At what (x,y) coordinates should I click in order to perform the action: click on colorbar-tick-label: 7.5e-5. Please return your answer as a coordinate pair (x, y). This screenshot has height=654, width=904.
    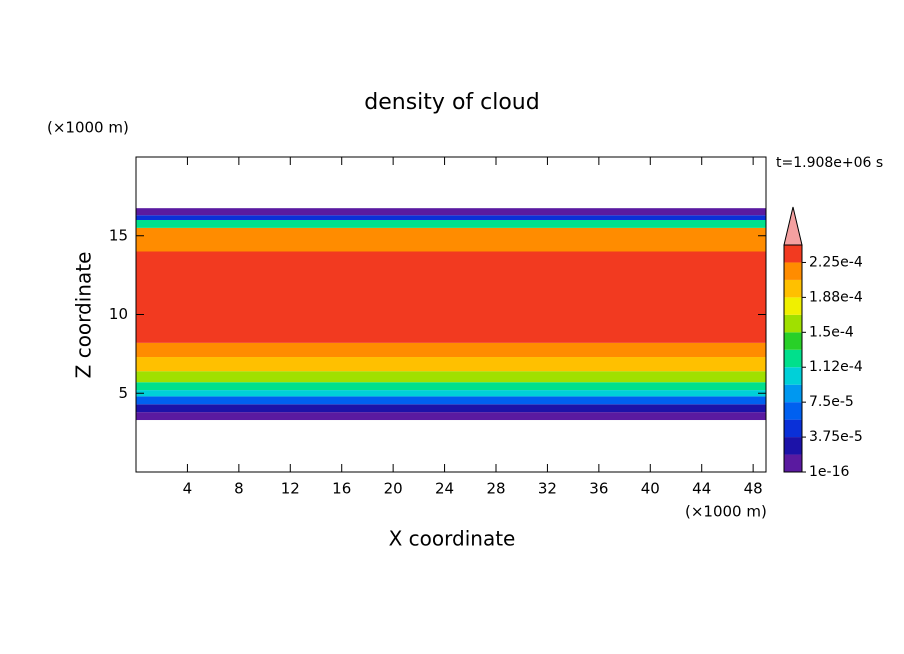
    Looking at the image, I should click on (831, 402).